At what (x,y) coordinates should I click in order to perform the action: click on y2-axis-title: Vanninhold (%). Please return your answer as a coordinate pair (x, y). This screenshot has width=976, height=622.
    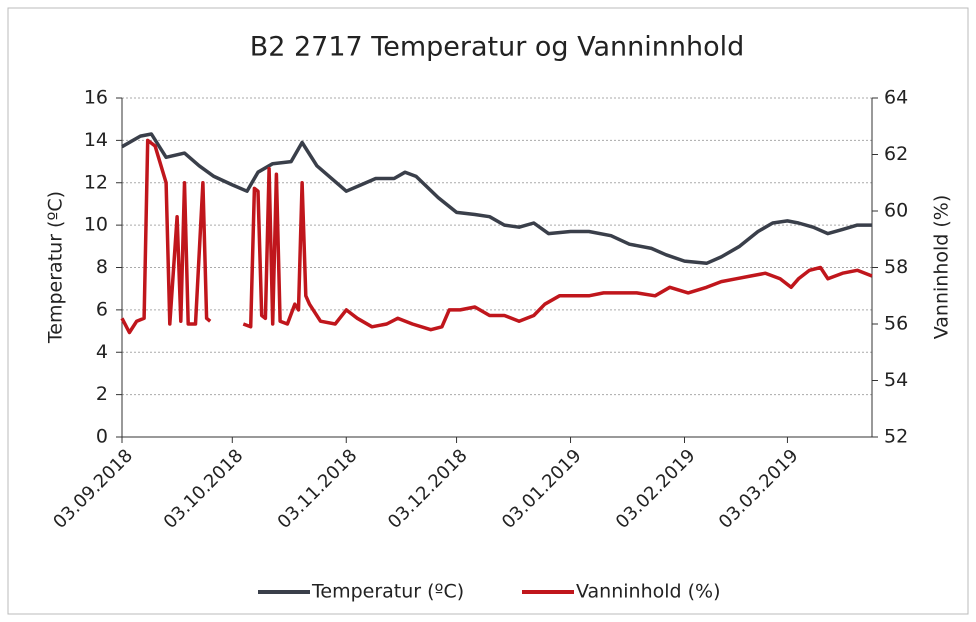
    Looking at the image, I should click on (942, 267).